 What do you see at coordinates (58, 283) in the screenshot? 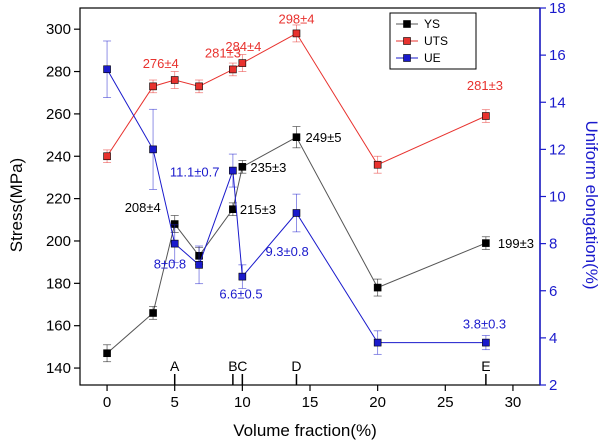
I see `y-left-tick-label: 180` at bounding box center [58, 283].